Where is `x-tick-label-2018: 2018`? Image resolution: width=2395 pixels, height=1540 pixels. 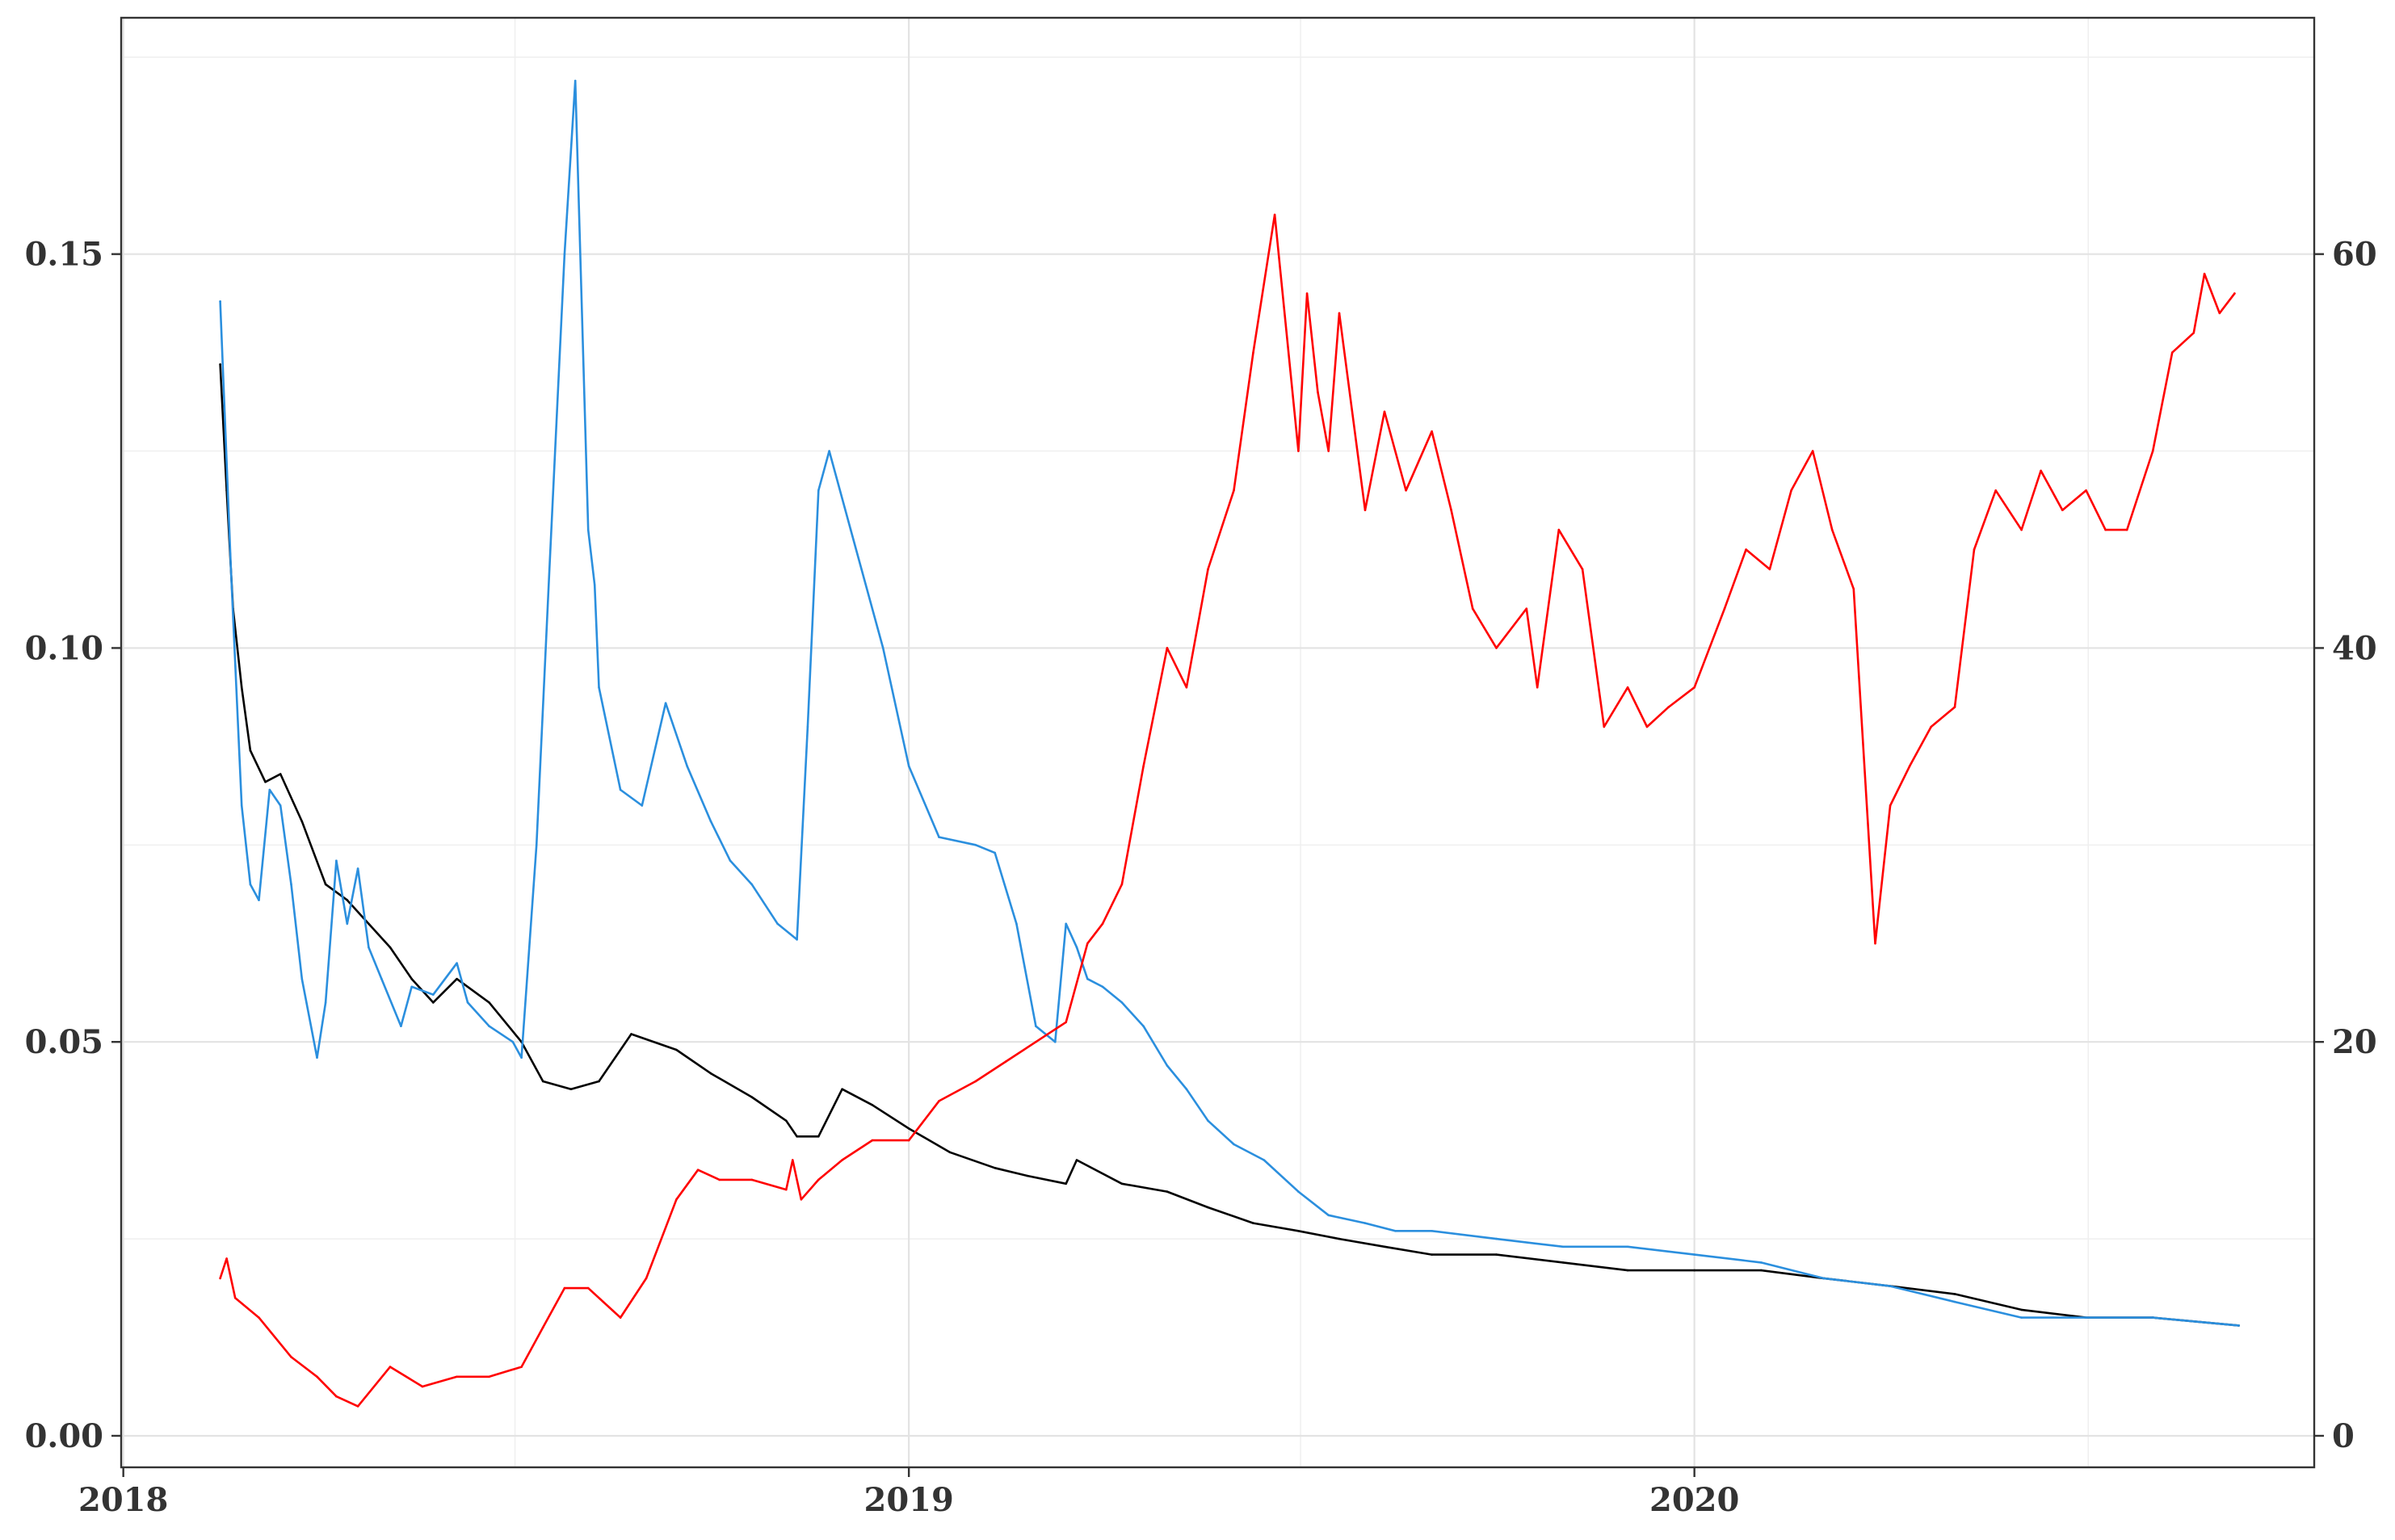 x-tick-label-2018: 2018 is located at coordinates (123, 1500).